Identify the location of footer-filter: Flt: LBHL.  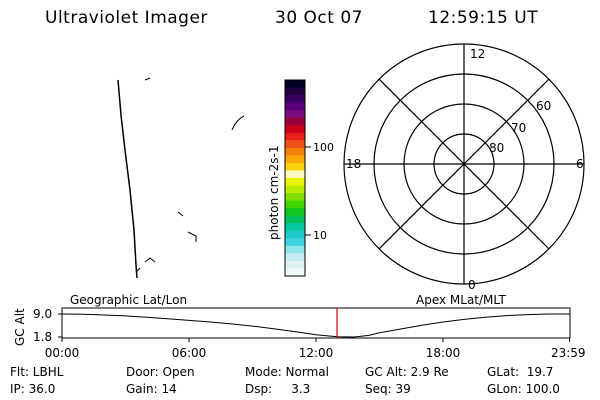
(37, 372).